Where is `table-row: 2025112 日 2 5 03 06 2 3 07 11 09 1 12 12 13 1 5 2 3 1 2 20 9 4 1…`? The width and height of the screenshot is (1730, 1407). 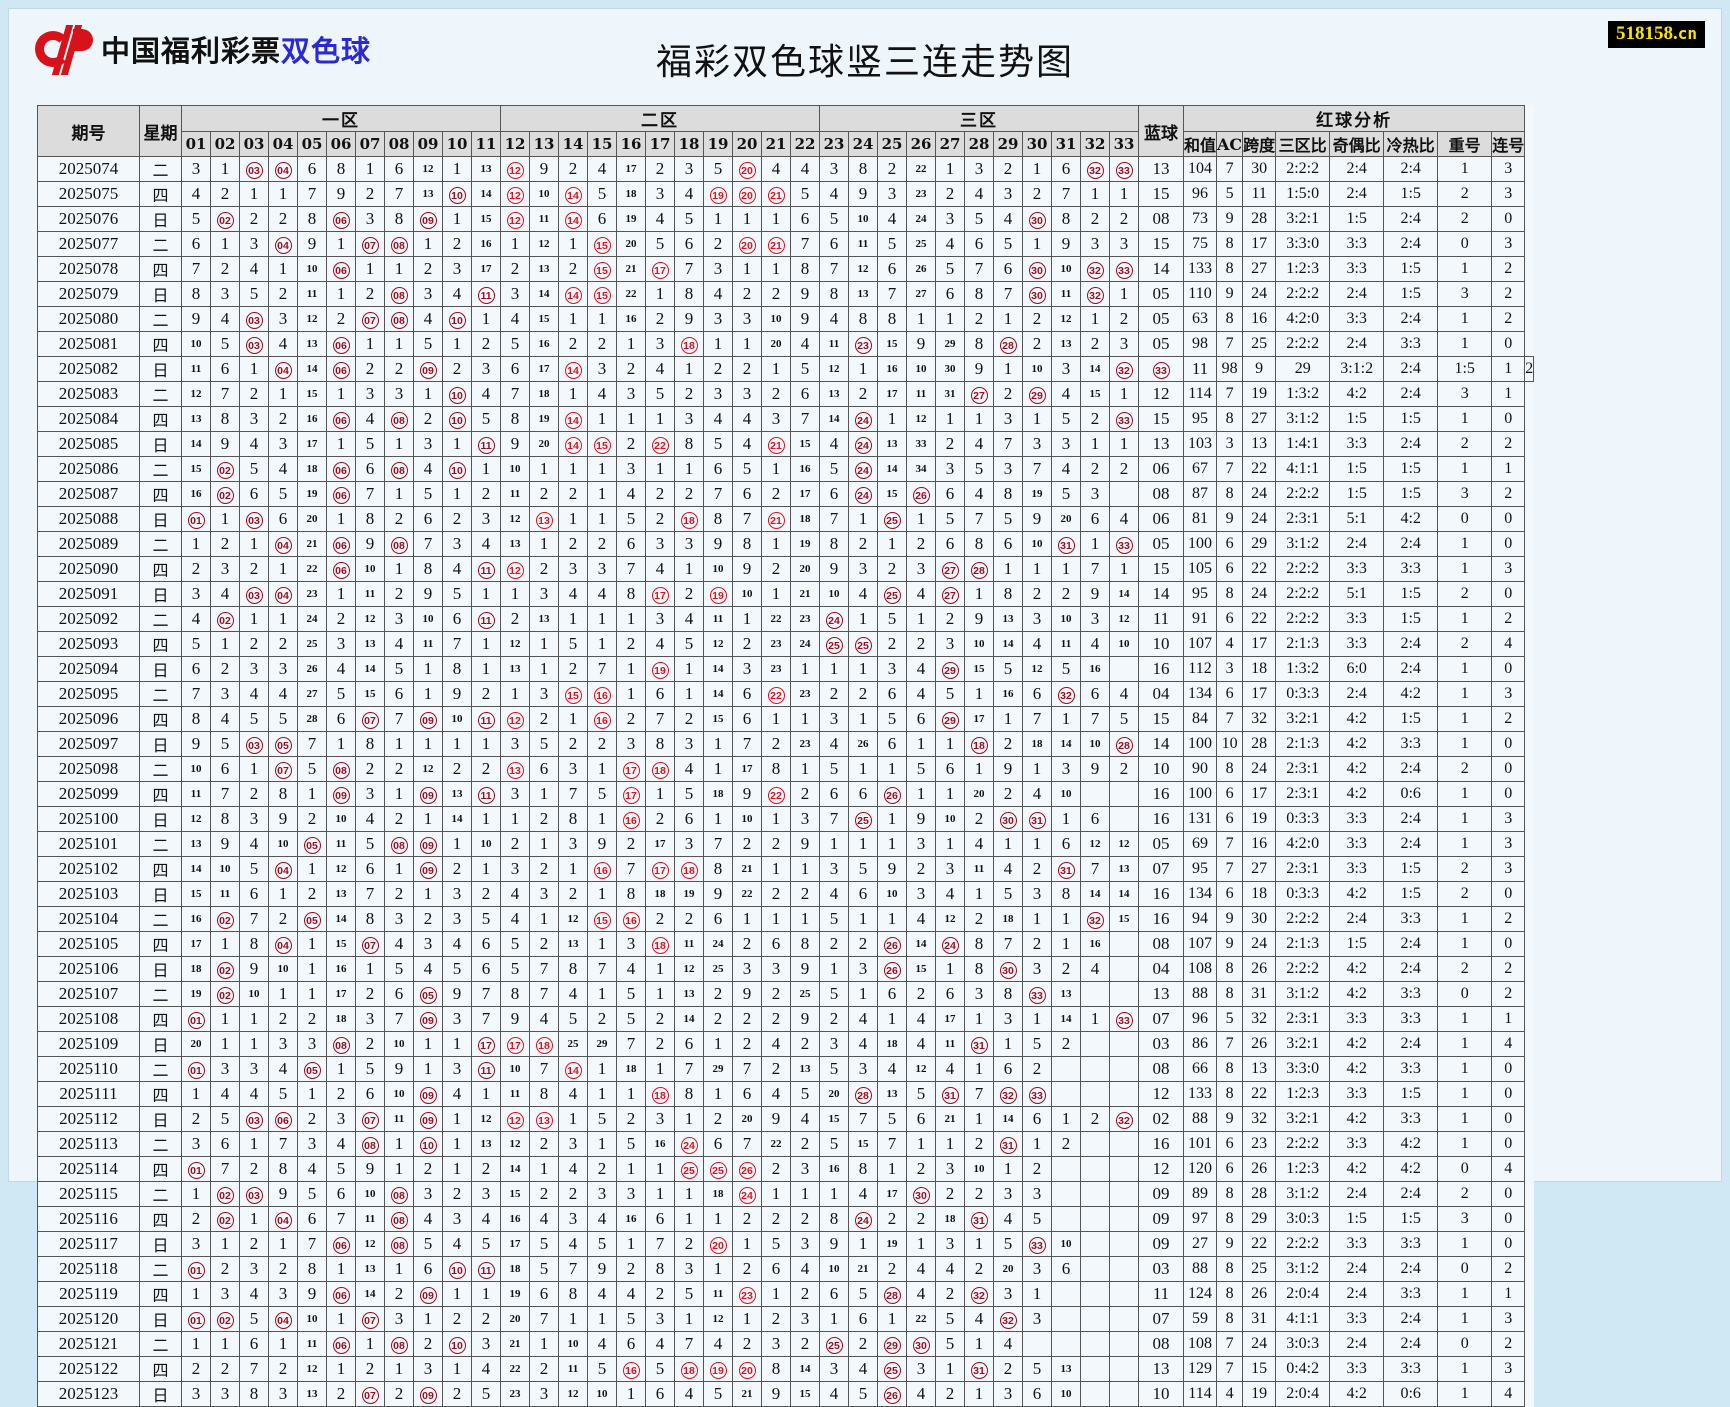
table-row: 2025112 日 2 5 03 06 2 3 07 11 09 1 12 12 13 1 5 2 3 1 2 20 9 4 1… is located at coordinates (785, 1119).